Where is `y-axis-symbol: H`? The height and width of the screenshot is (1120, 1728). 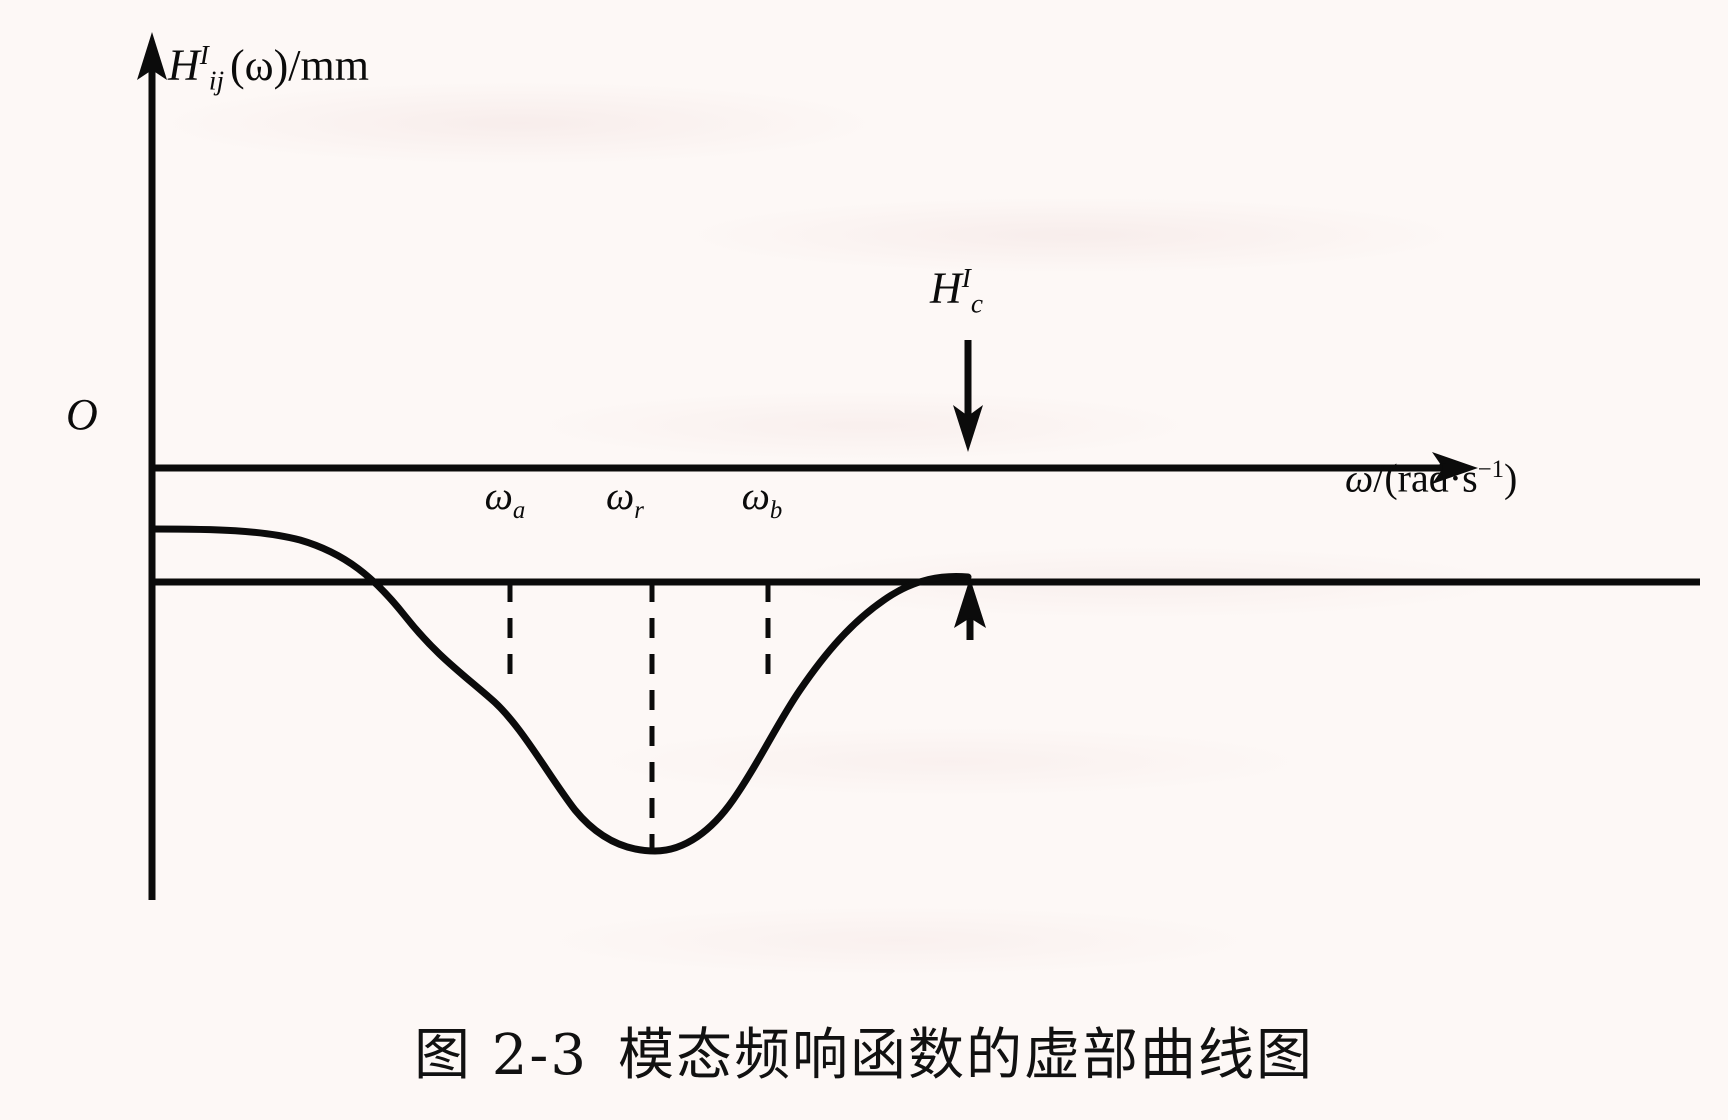 y-axis-symbol: H is located at coordinates (184, 65).